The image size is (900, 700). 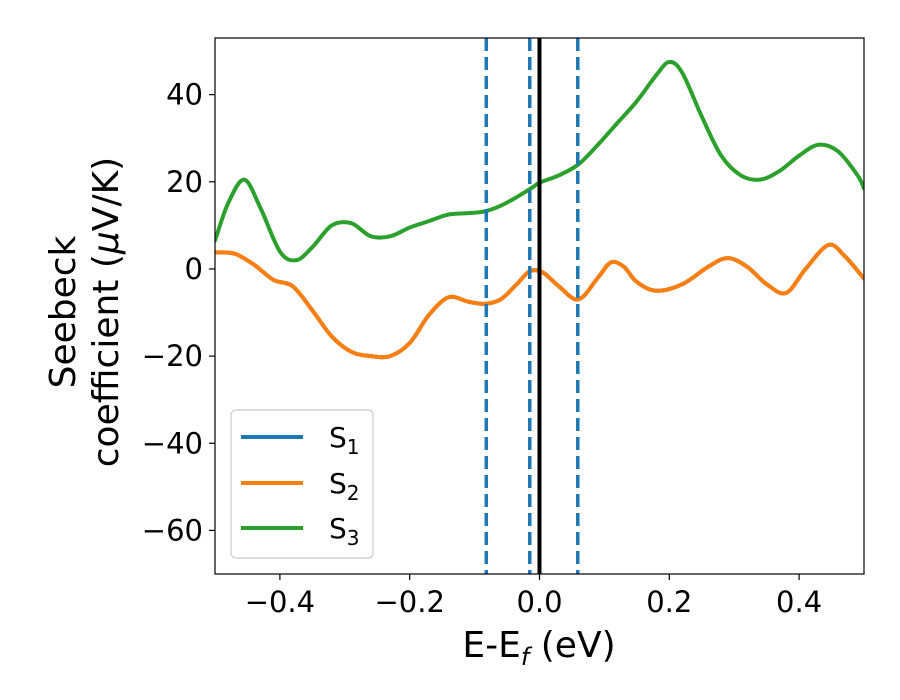 I want to click on x-tick-label: 0.0, so click(x=539, y=602).